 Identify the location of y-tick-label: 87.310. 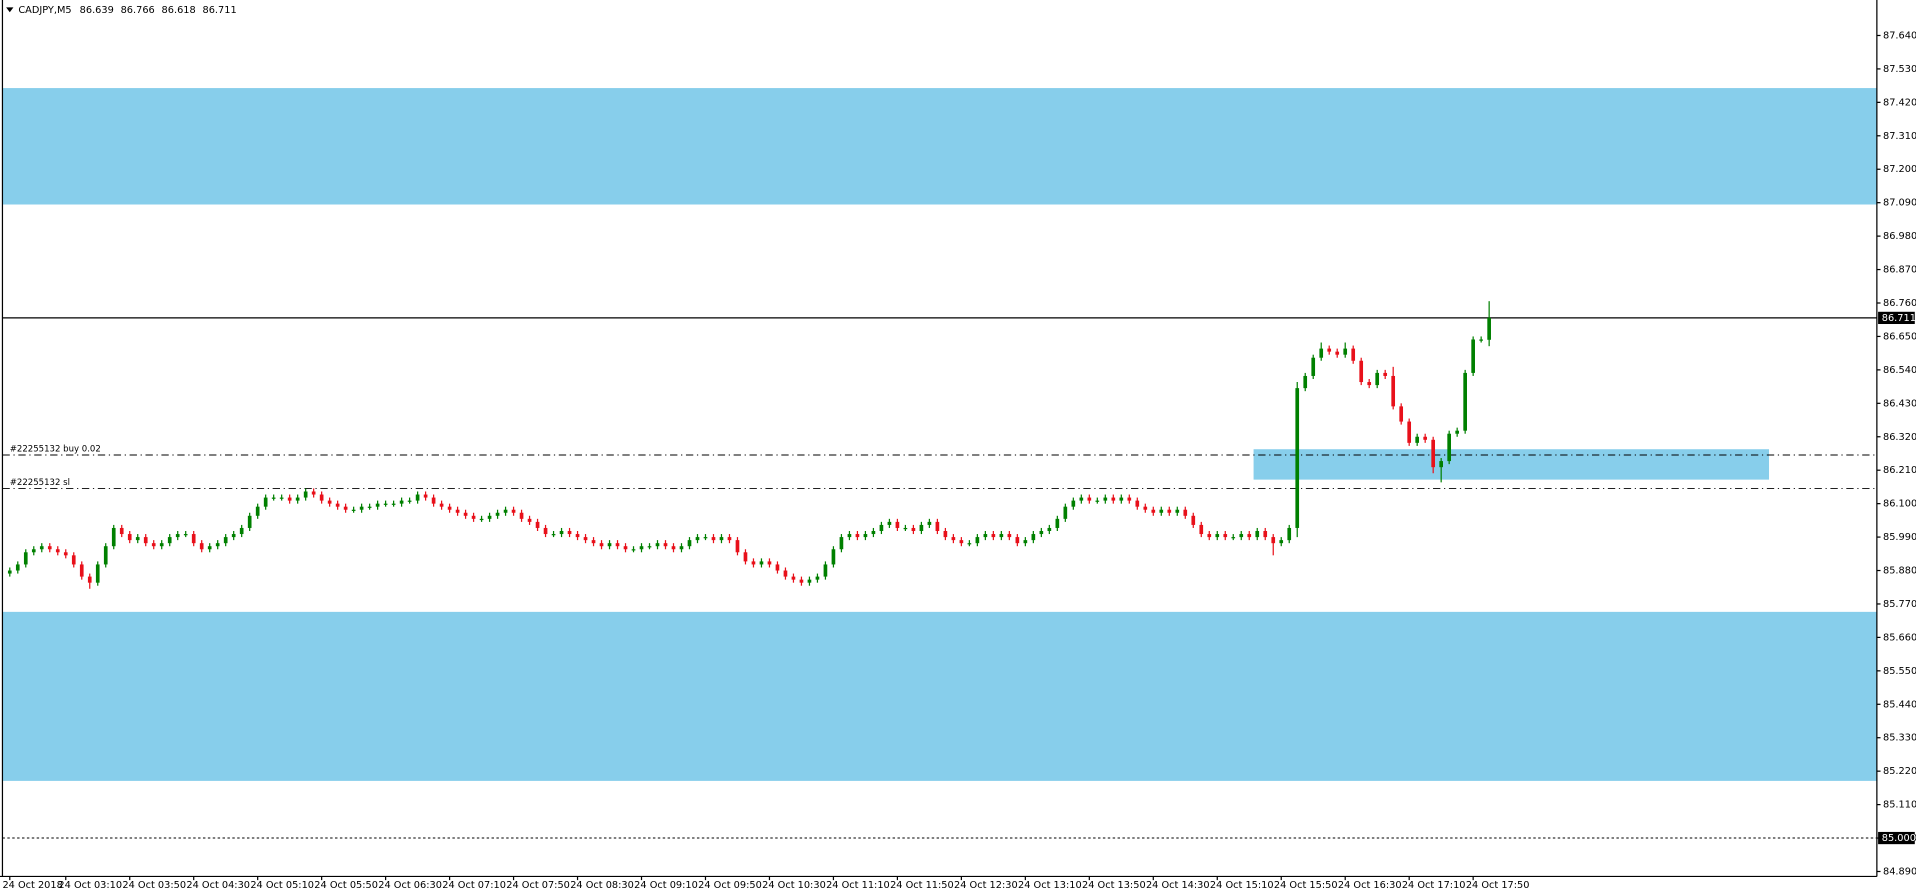
(1899, 136).